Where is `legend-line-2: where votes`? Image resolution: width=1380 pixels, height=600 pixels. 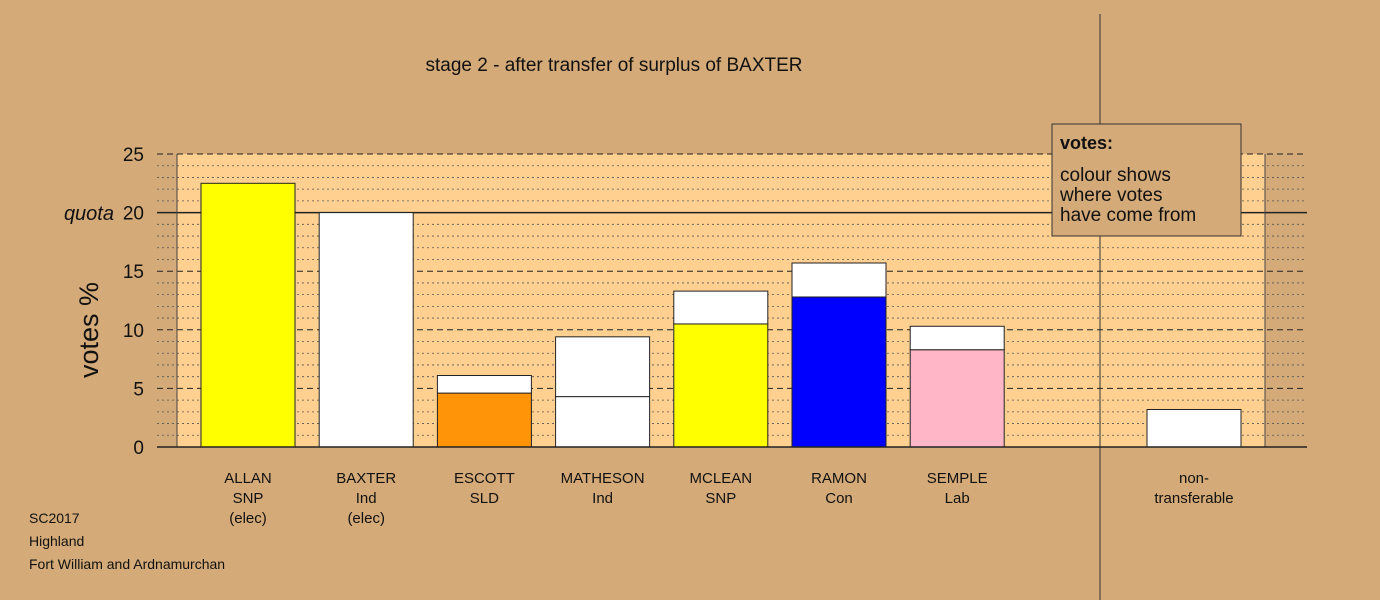
legend-line-2: where votes is located at coordinates (1110, 195).